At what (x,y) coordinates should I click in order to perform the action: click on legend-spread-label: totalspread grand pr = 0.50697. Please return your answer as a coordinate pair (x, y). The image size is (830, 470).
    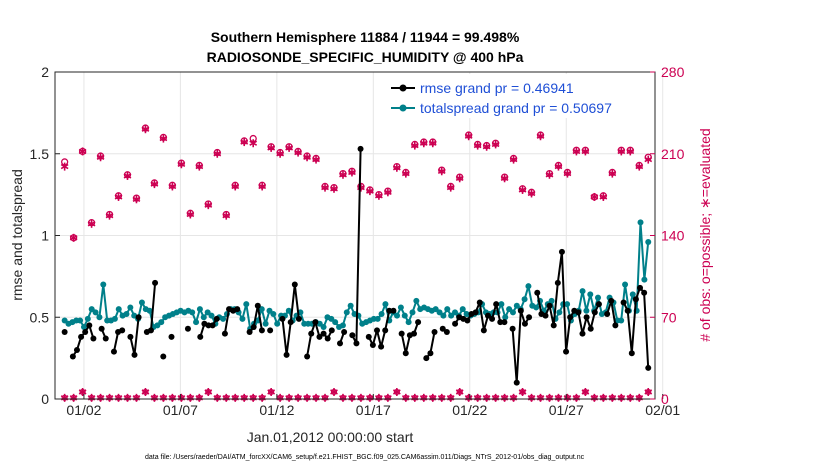
    Looking at the image, I should click on (516, 108).